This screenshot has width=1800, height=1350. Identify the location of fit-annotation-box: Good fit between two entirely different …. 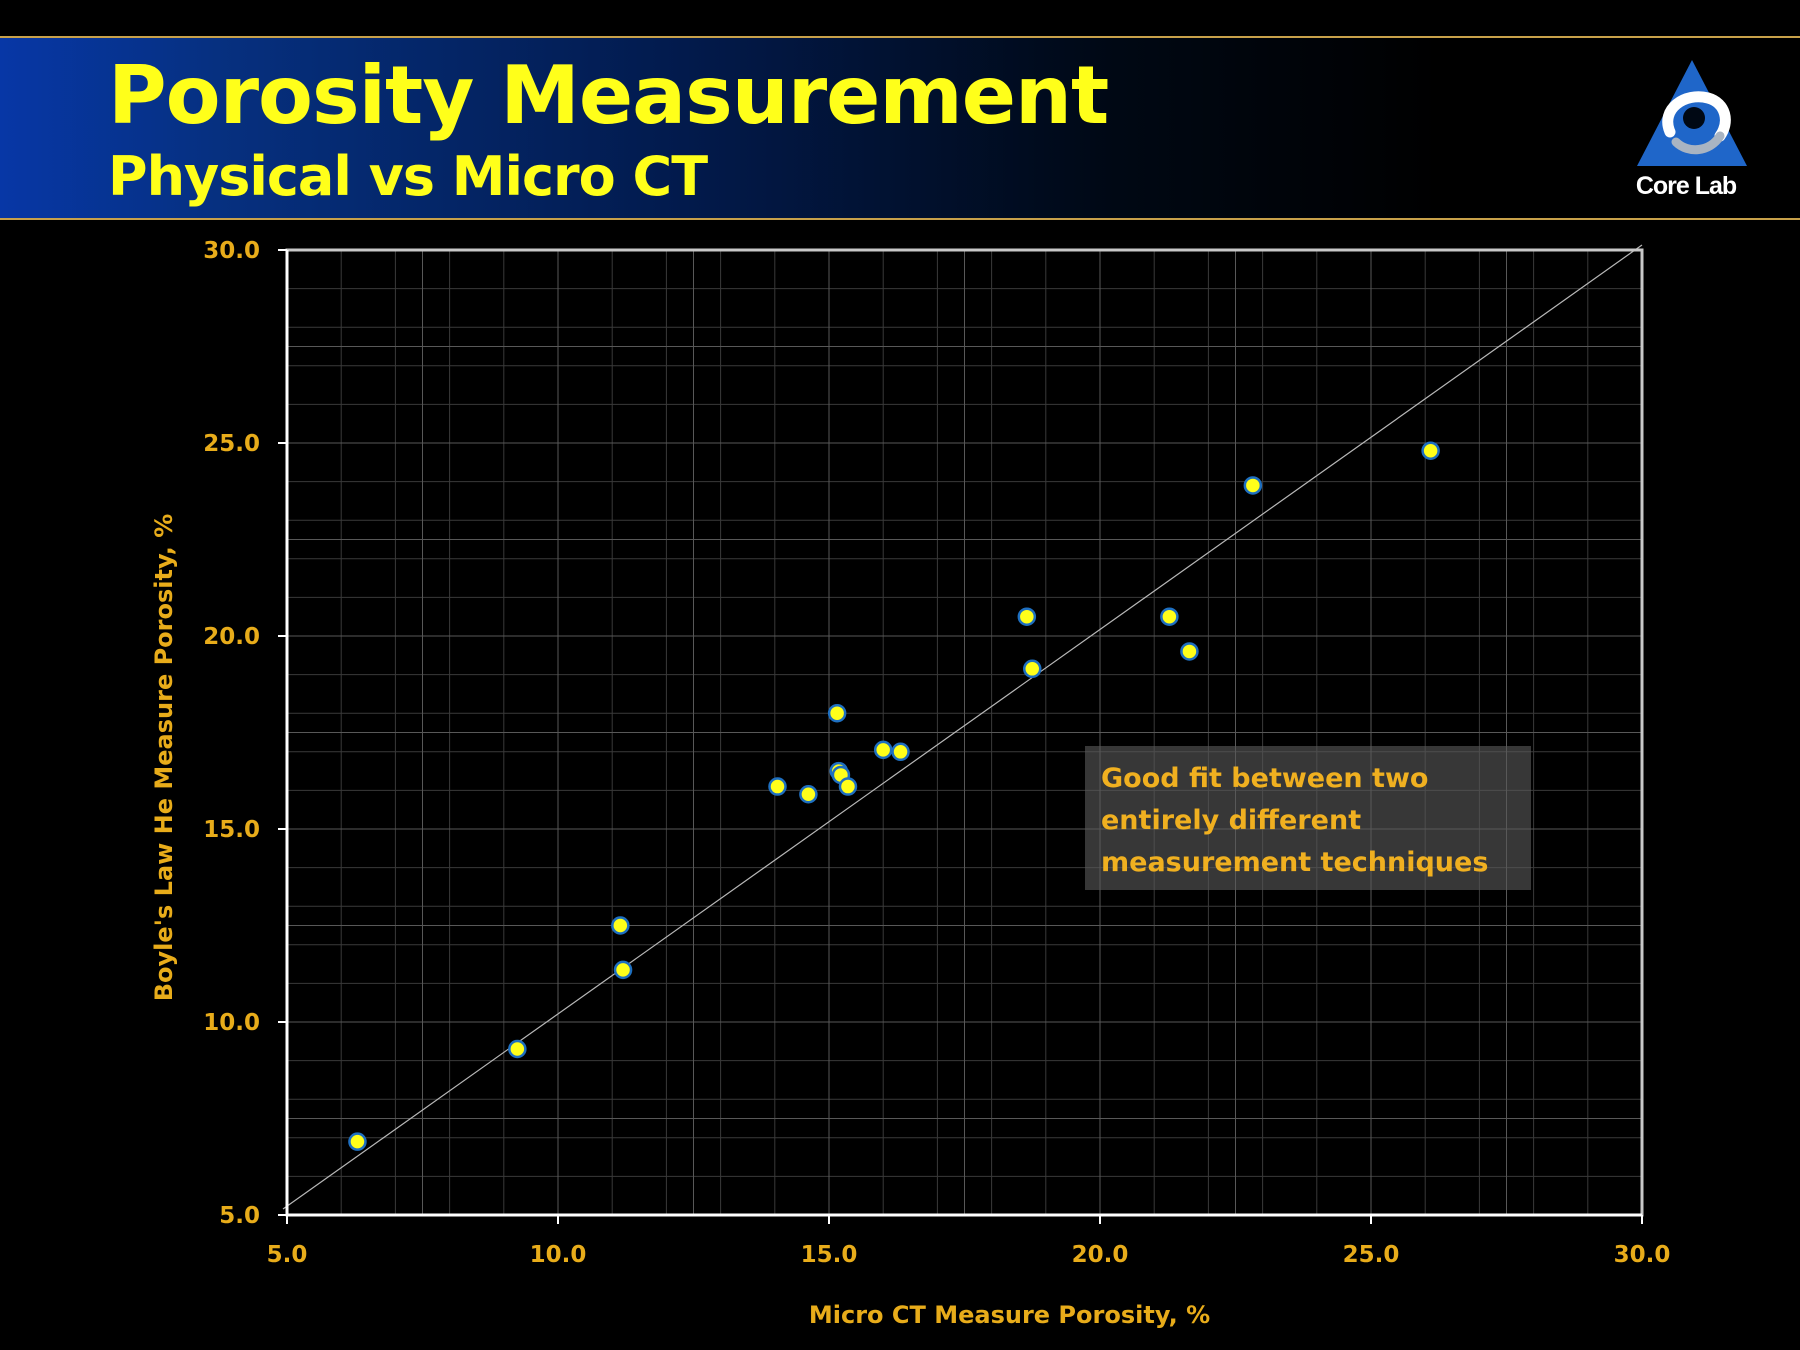
(1308, 818).